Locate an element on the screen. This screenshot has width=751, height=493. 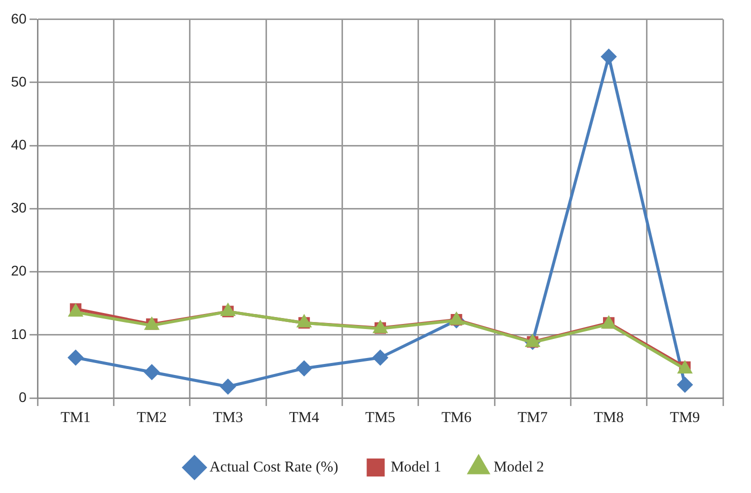
x-tick-label: TM5 is located at coordinates (380, 418).